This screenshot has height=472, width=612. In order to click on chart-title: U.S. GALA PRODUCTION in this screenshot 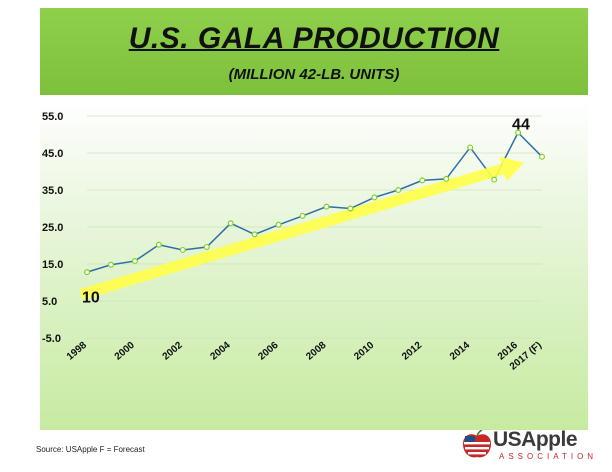, I will do `click(314, 38)`.